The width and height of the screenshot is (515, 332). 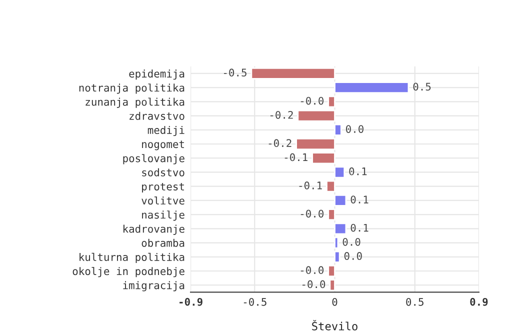 What do you see at coordinates (422, 86) in the screenshot?
I see `data-label: 0.5` at bounding box center [422, 86].